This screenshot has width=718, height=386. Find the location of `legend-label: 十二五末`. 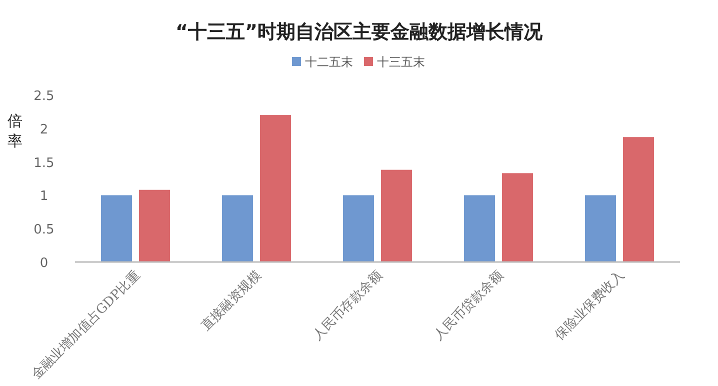

legend-label: 十二五末 is located at coordinates (329, 62).